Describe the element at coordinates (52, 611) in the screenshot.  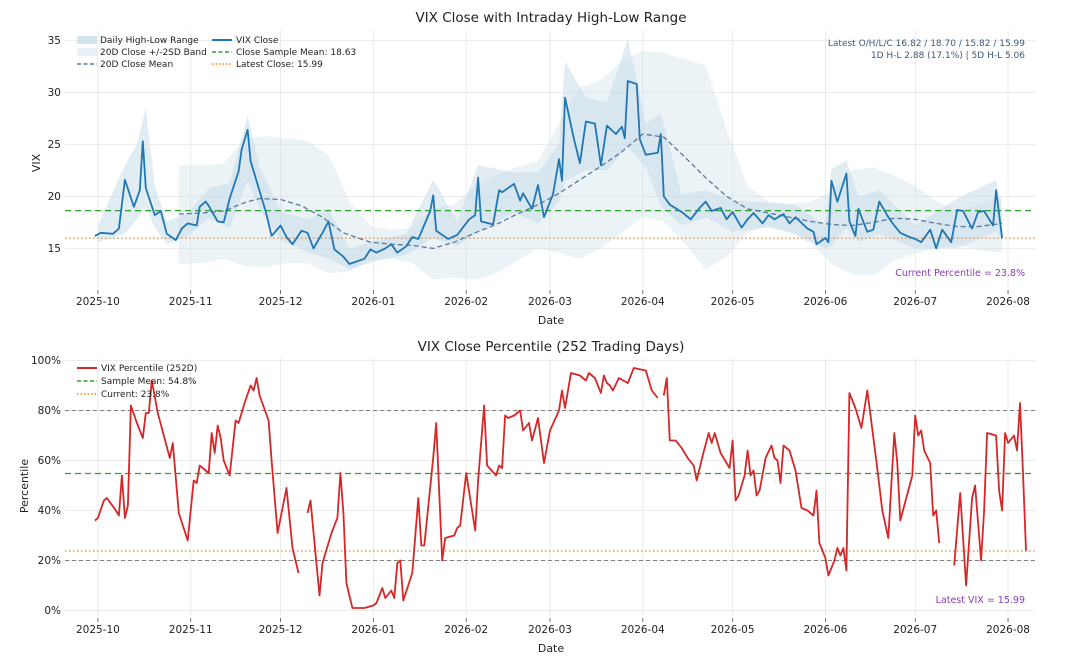
I see `y-tick-label: 0%` at that location.